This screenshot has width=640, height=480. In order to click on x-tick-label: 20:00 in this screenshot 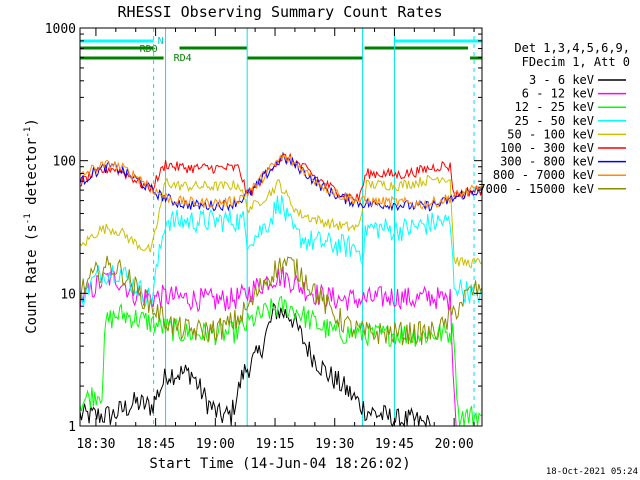, I will do `click(454, 444)`.